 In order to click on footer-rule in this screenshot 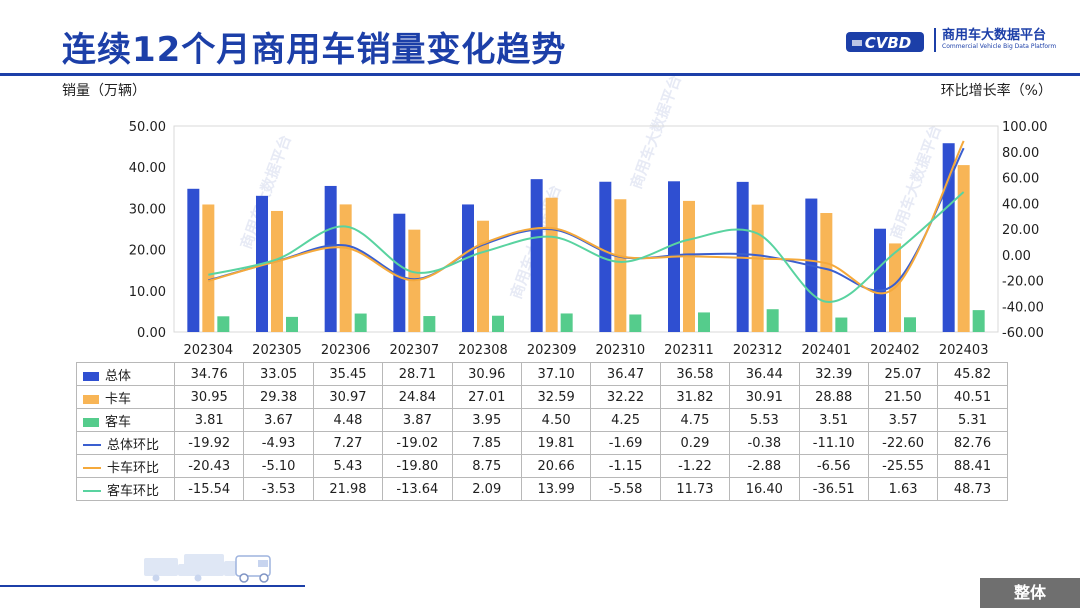, I will do `click(152, 586)`.